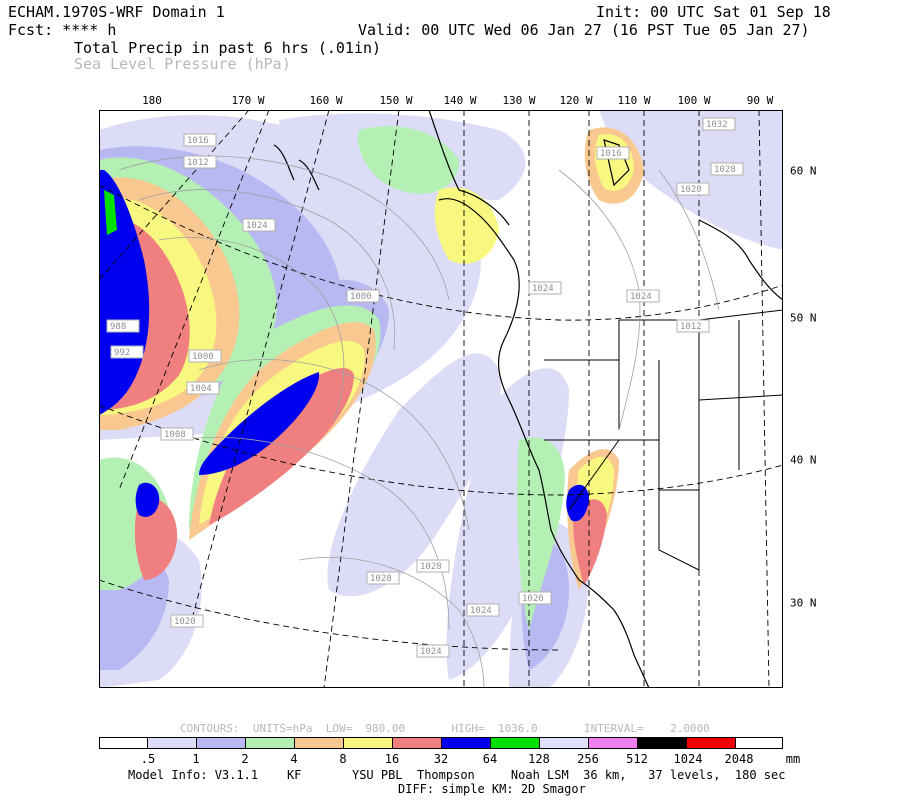  I want to click on isobar-label: 1008, so click(177, 434).